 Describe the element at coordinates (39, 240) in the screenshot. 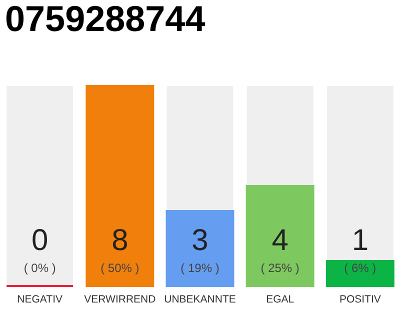

I see `data-label: 0` at that location.